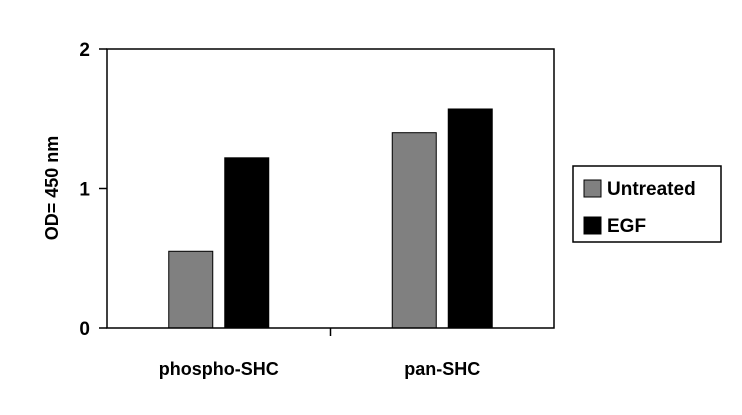  Describe the element at coordinates (626, 226) in the screenshot. I see `legend-label: EGF` at that location.